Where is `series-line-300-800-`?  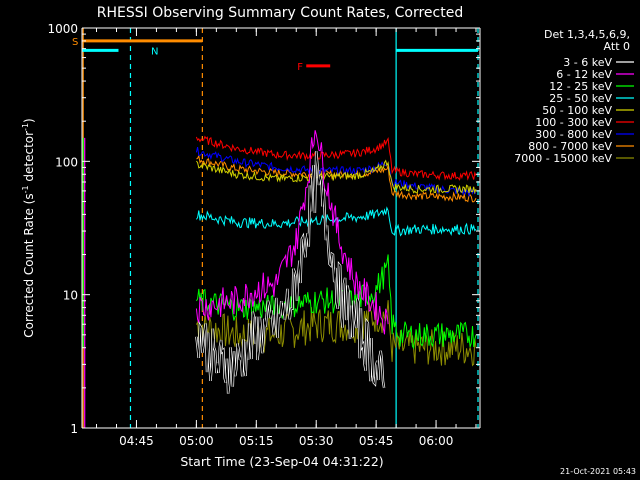
series-line-300-800- is located at coordinates (336, 172).